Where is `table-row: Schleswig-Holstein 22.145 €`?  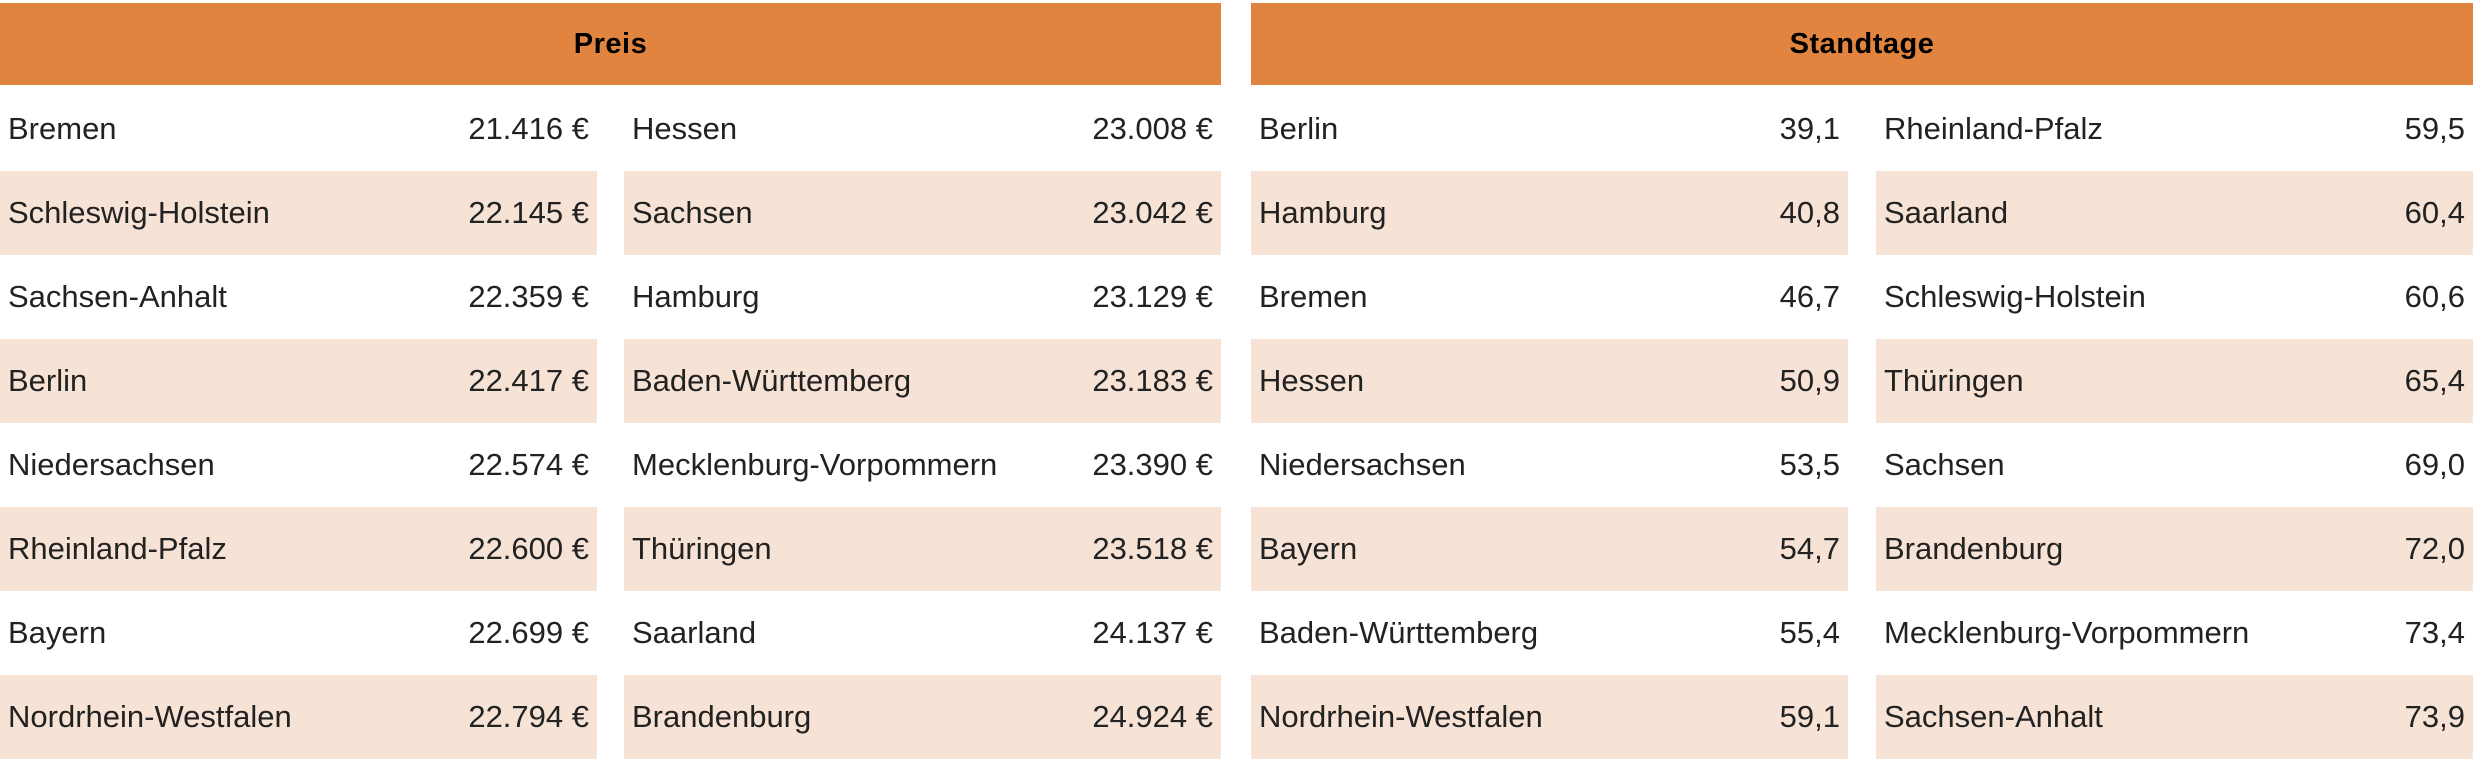
table-row: Schleswig-Holstein 22.145 € is located at coordinates (298, 213).